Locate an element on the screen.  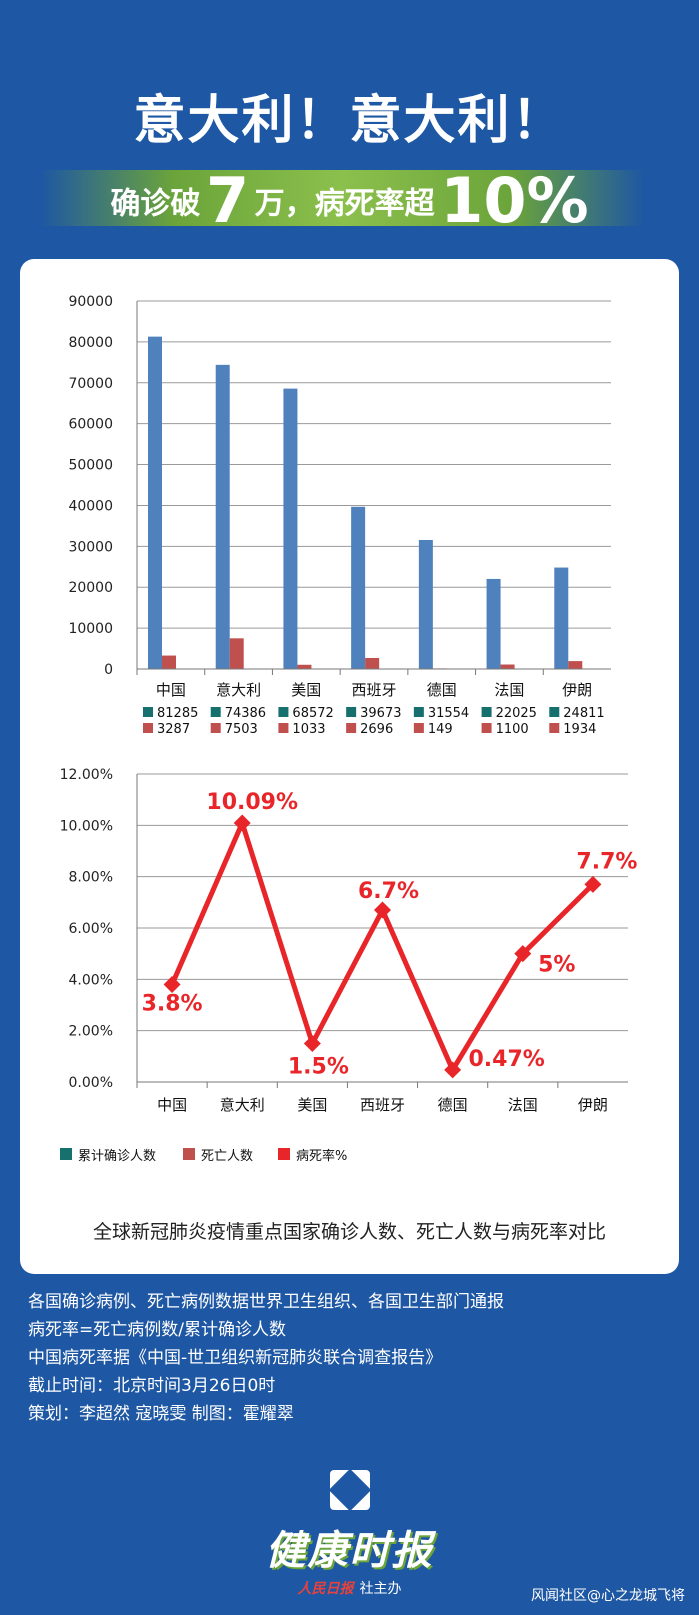
note-line: 截止时间：北京时间3月26日0时 is located at coordinates (152, 1386).